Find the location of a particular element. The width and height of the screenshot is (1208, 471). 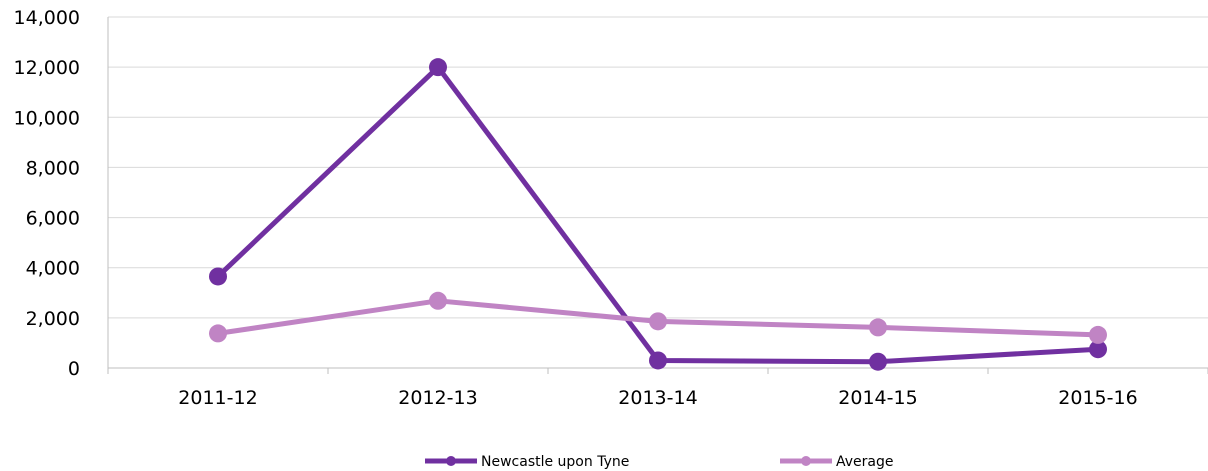

series-average is located at coordinates (658, 317).